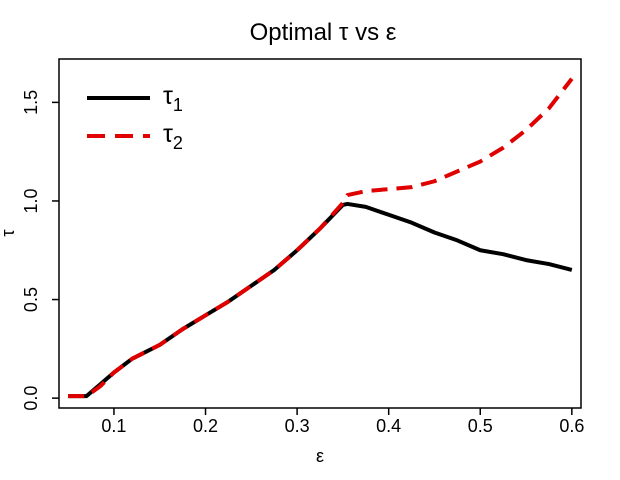 Image resolution: width=620 pixels, height=480 pixels. Describe the element at coordinates (320, 456) in the screenshot. I see `x-axis-label: ε` at that location.